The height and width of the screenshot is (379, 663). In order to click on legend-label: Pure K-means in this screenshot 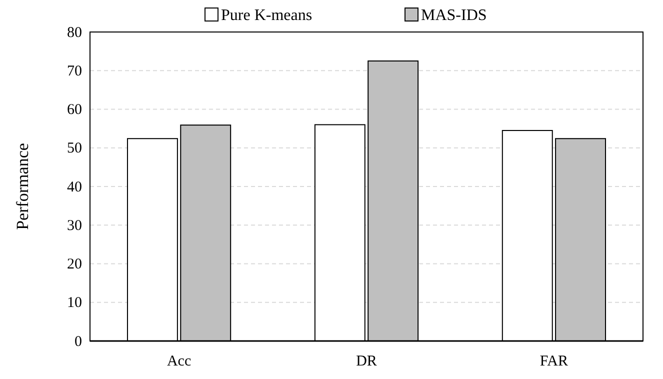, I will do `click(266, 15)`.